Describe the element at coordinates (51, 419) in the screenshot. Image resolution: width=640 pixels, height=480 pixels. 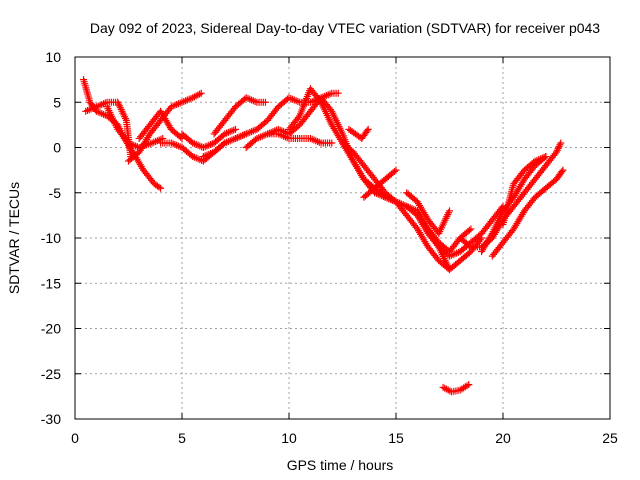
I see `y-tick-label: -30` at that location.